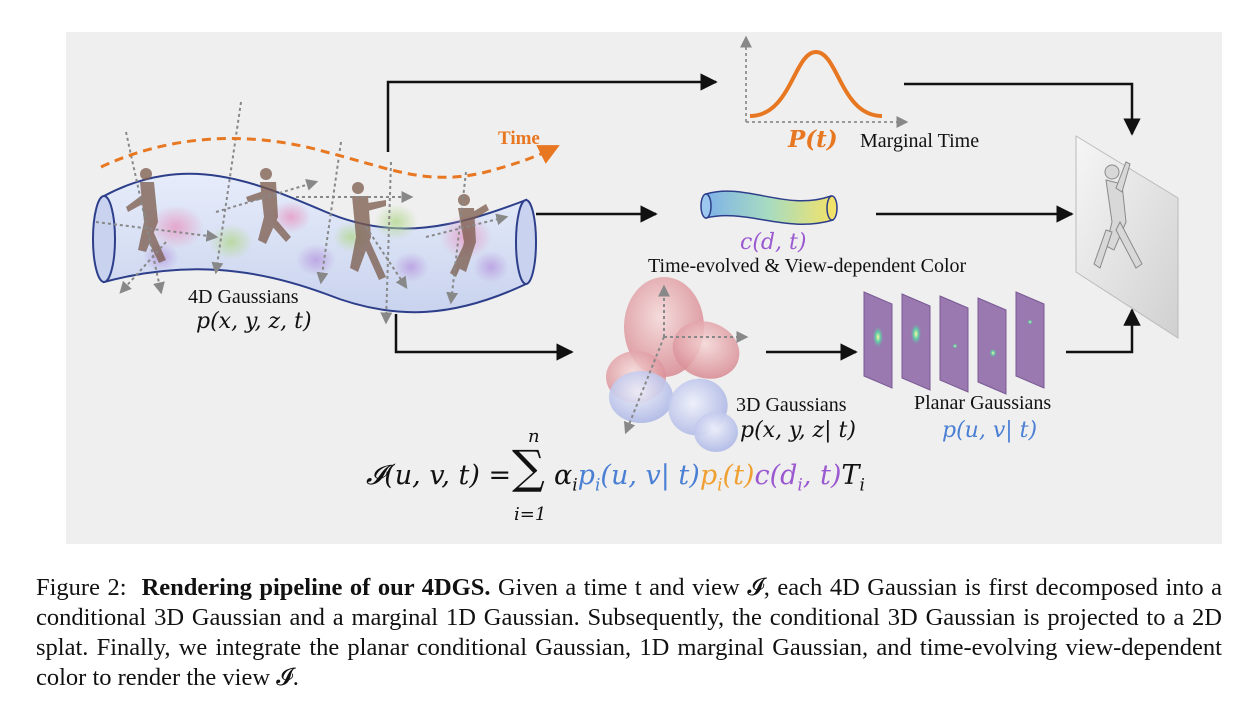 This screenshot has width=1256, height=724. I want to click on axis-lines, so click(302, 213).